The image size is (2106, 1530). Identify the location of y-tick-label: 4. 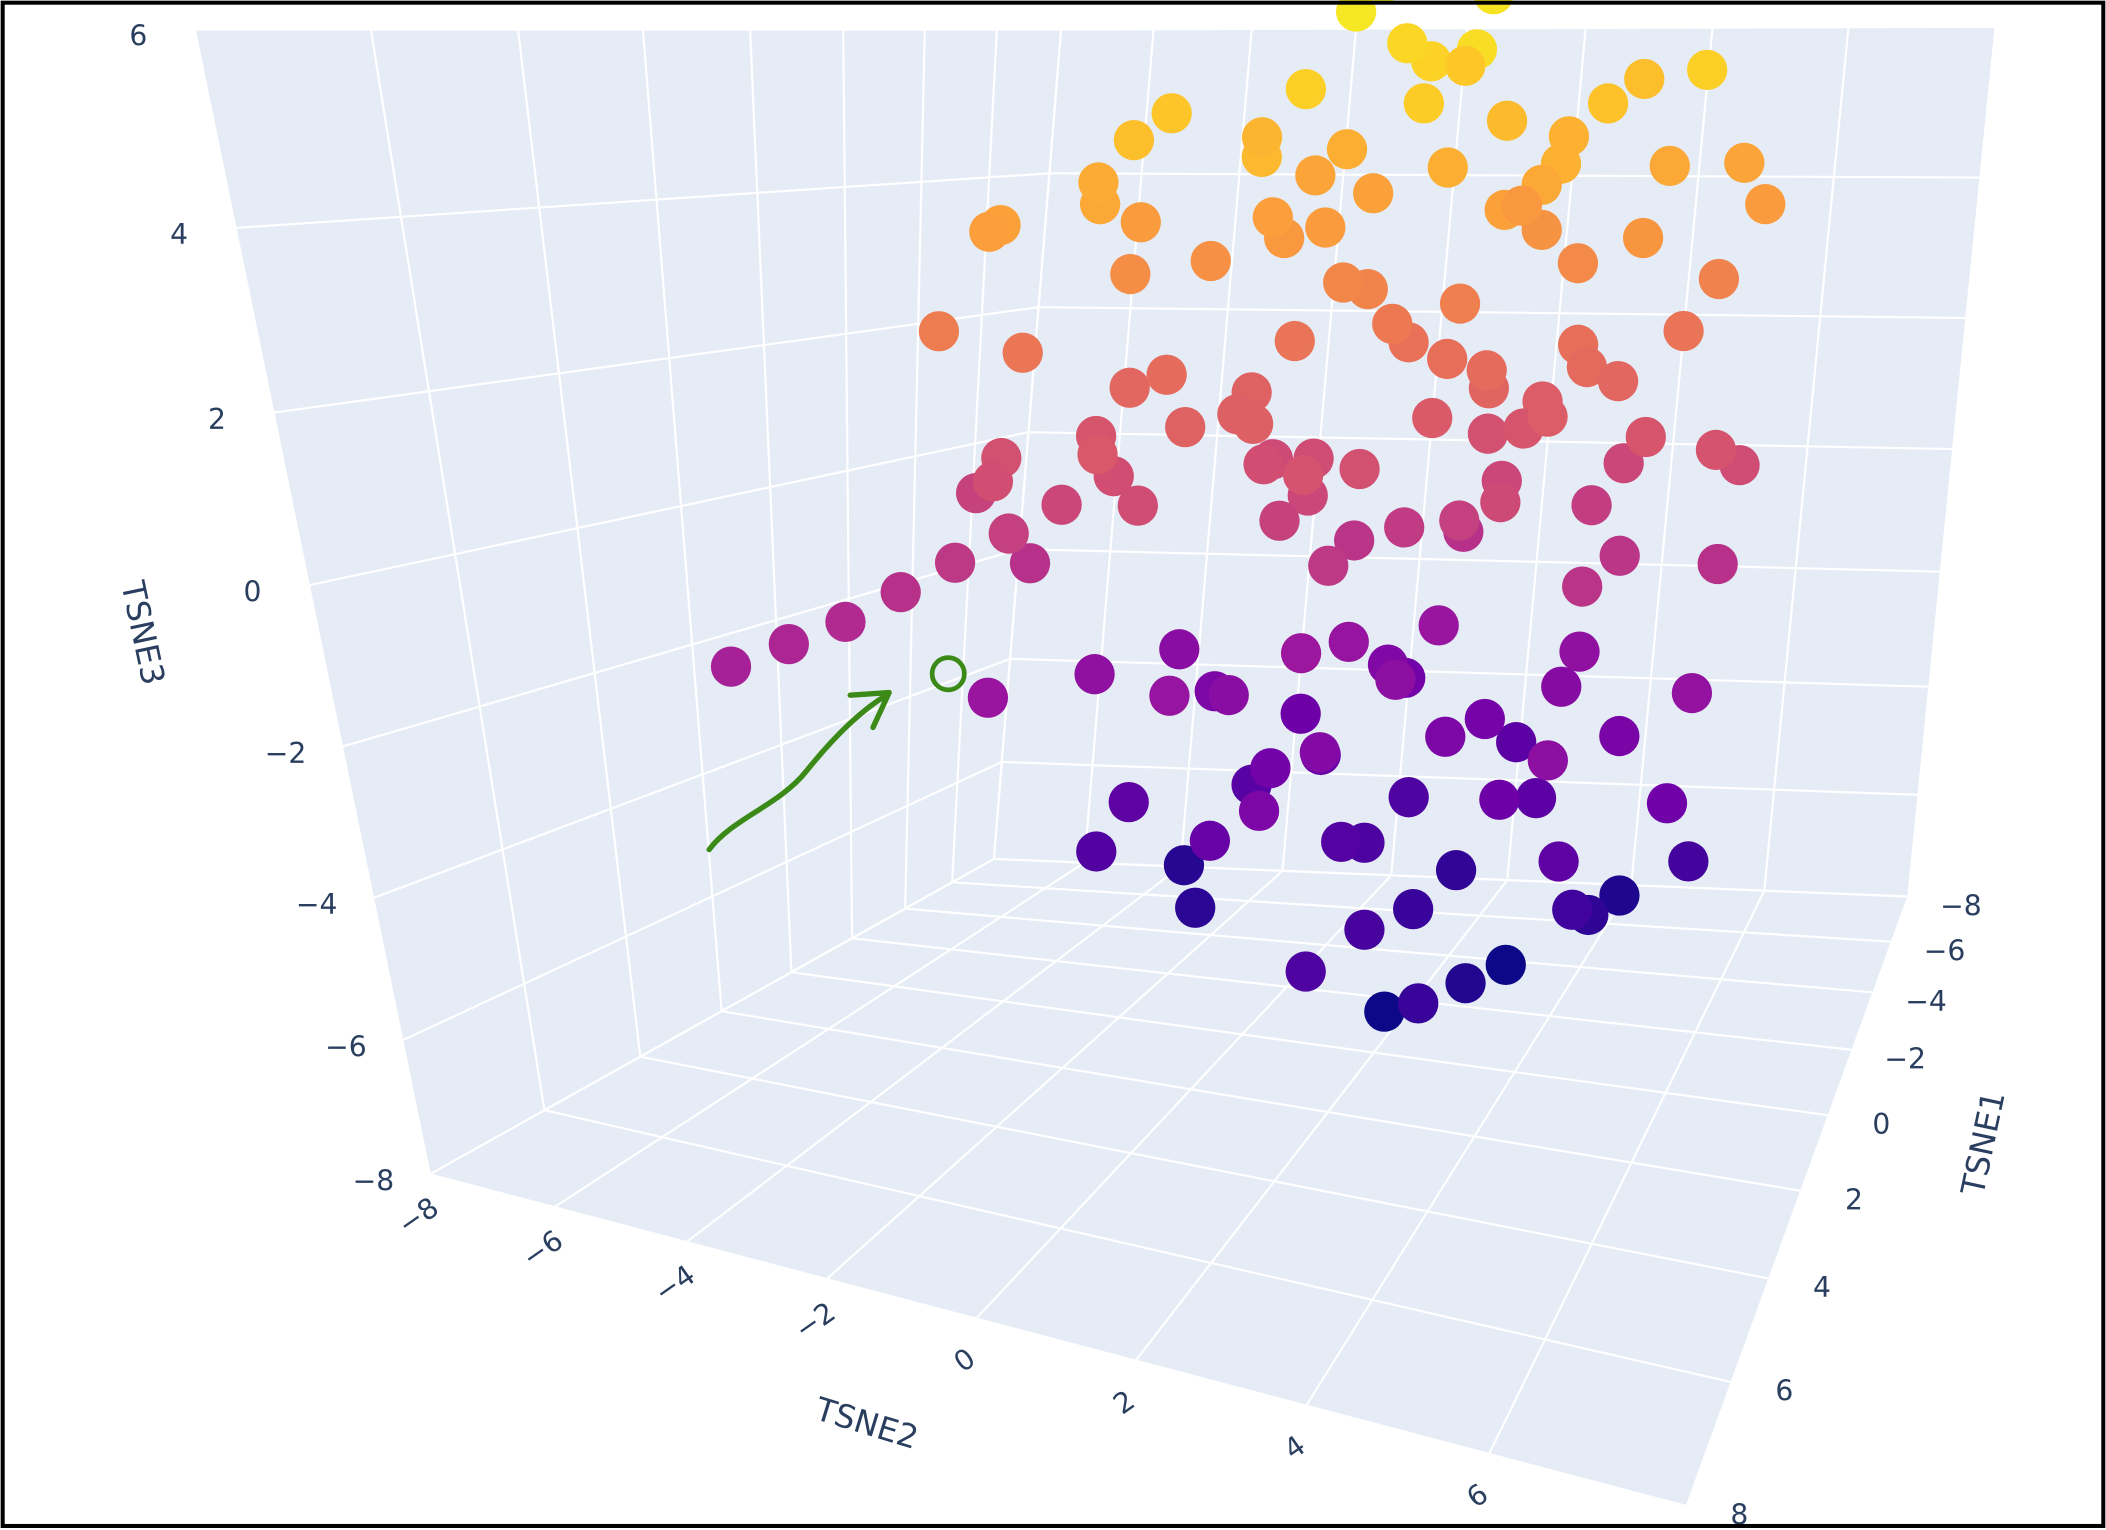
(1295, 1447).